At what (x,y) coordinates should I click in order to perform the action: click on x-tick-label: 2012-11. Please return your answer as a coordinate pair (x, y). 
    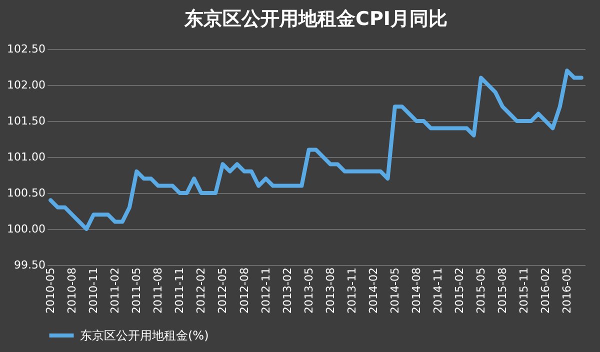
    Looking at the image, I should click on (265, 291).